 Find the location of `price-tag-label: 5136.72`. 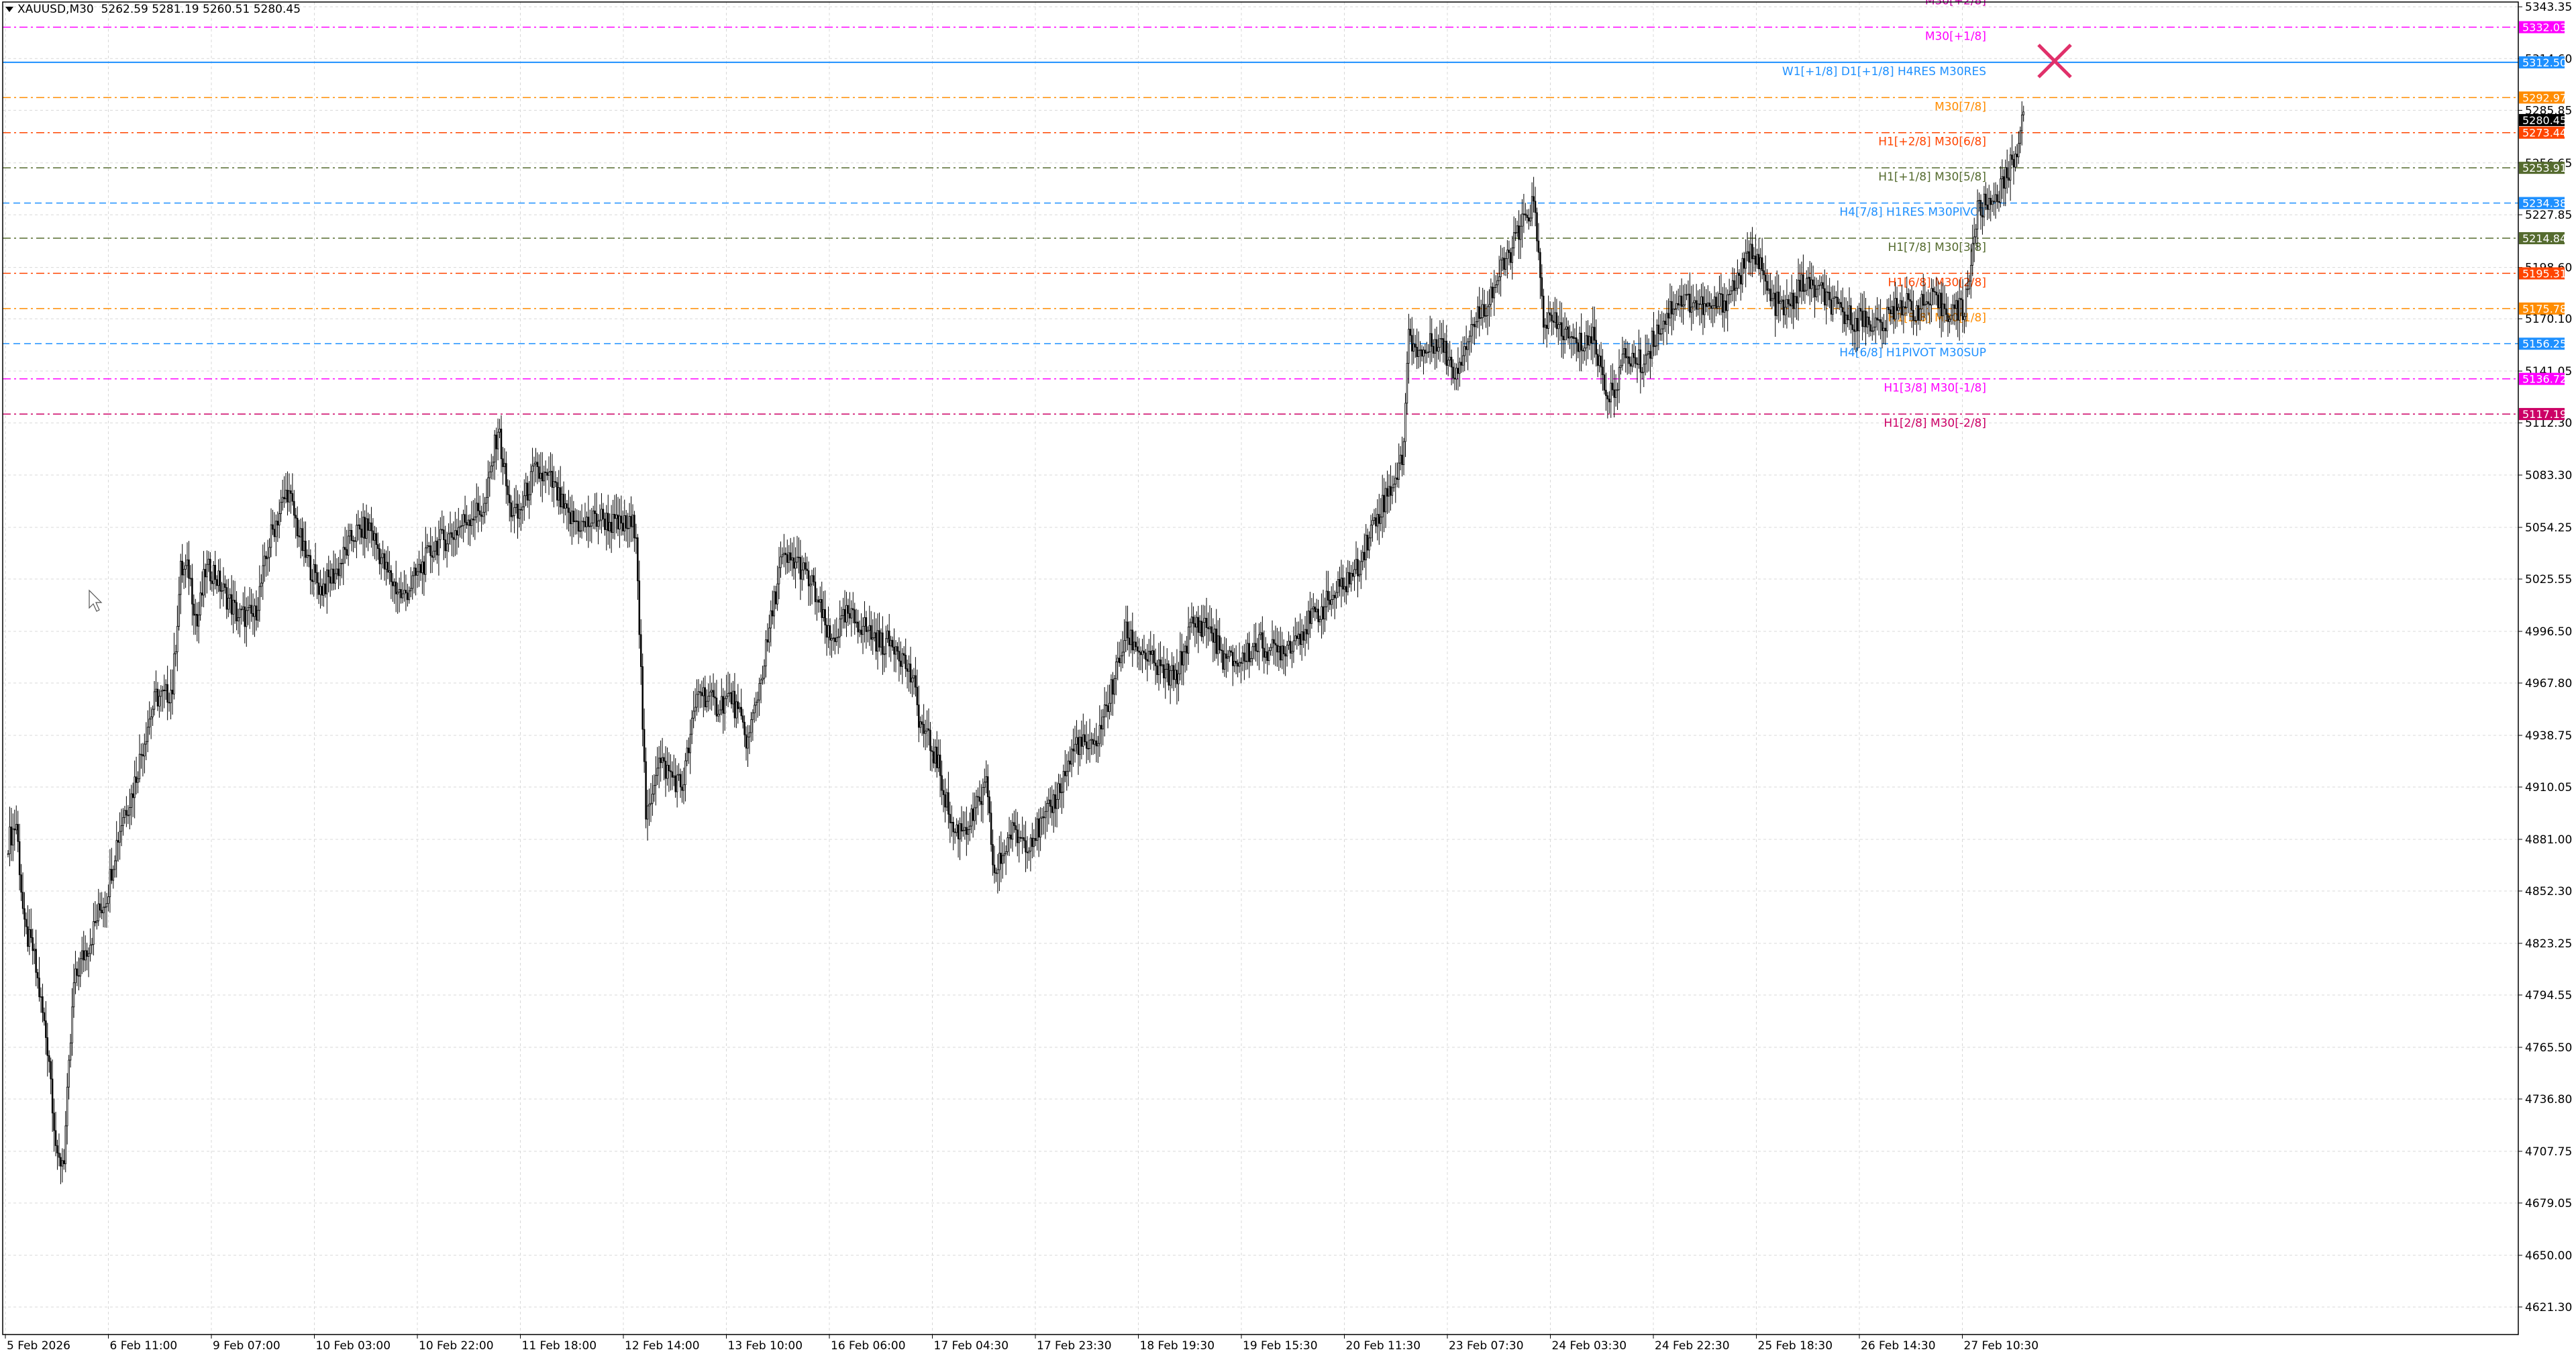

price-tag-label: 5136.72 is located at coordinates (2544, 379).